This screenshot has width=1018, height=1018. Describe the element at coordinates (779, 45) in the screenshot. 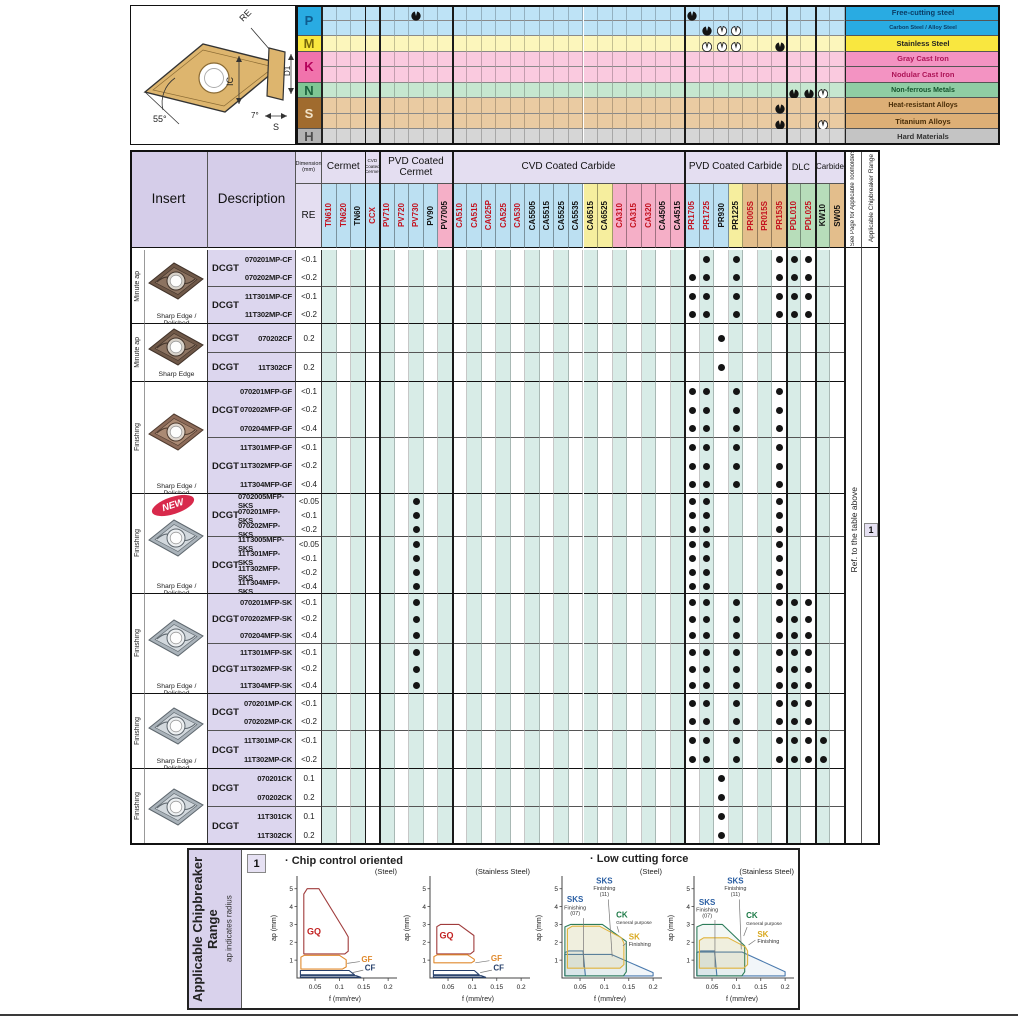

I see `material-mark-PR1535` at that location.